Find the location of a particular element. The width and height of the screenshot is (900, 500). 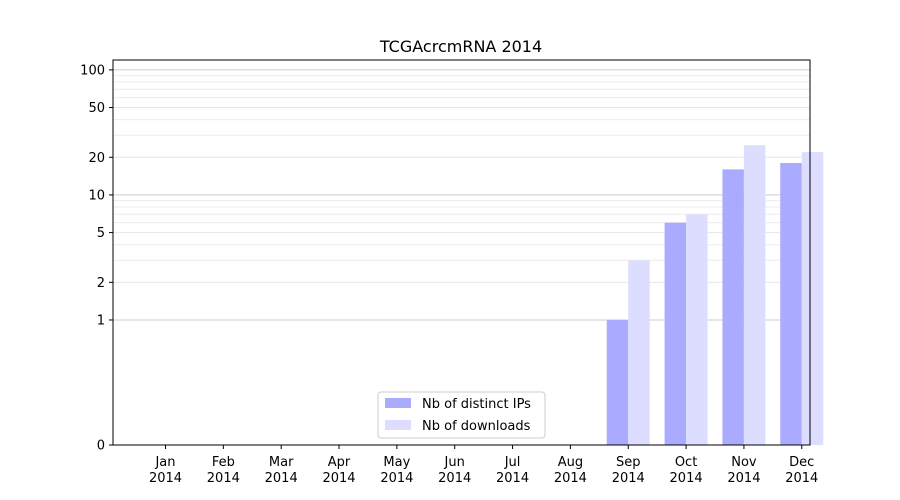

y-tick-label: 50 is located at coordinates (96, 108).